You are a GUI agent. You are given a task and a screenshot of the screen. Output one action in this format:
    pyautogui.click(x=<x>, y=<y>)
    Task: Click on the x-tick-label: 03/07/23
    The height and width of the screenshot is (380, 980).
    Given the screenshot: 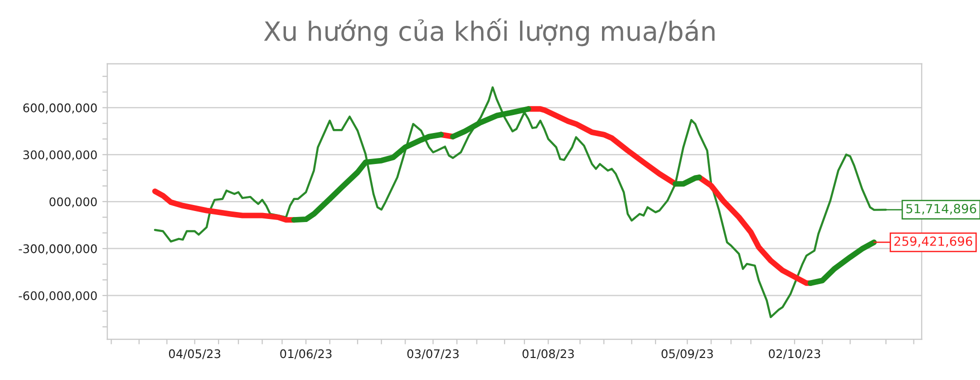 What is the action you would take?
    pyautogui.click(x=433, y=354)
    